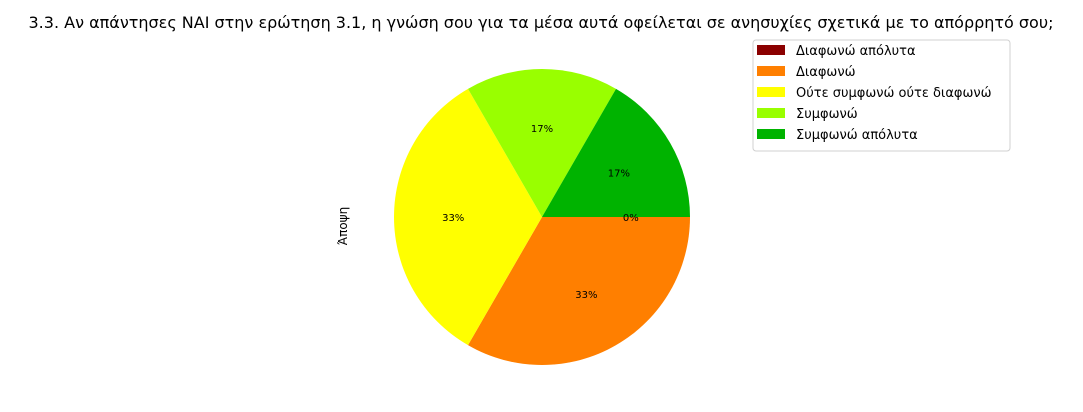  I want to click on percent-labels: 0% 33% 33% 17% 17%, so click(540, 212).